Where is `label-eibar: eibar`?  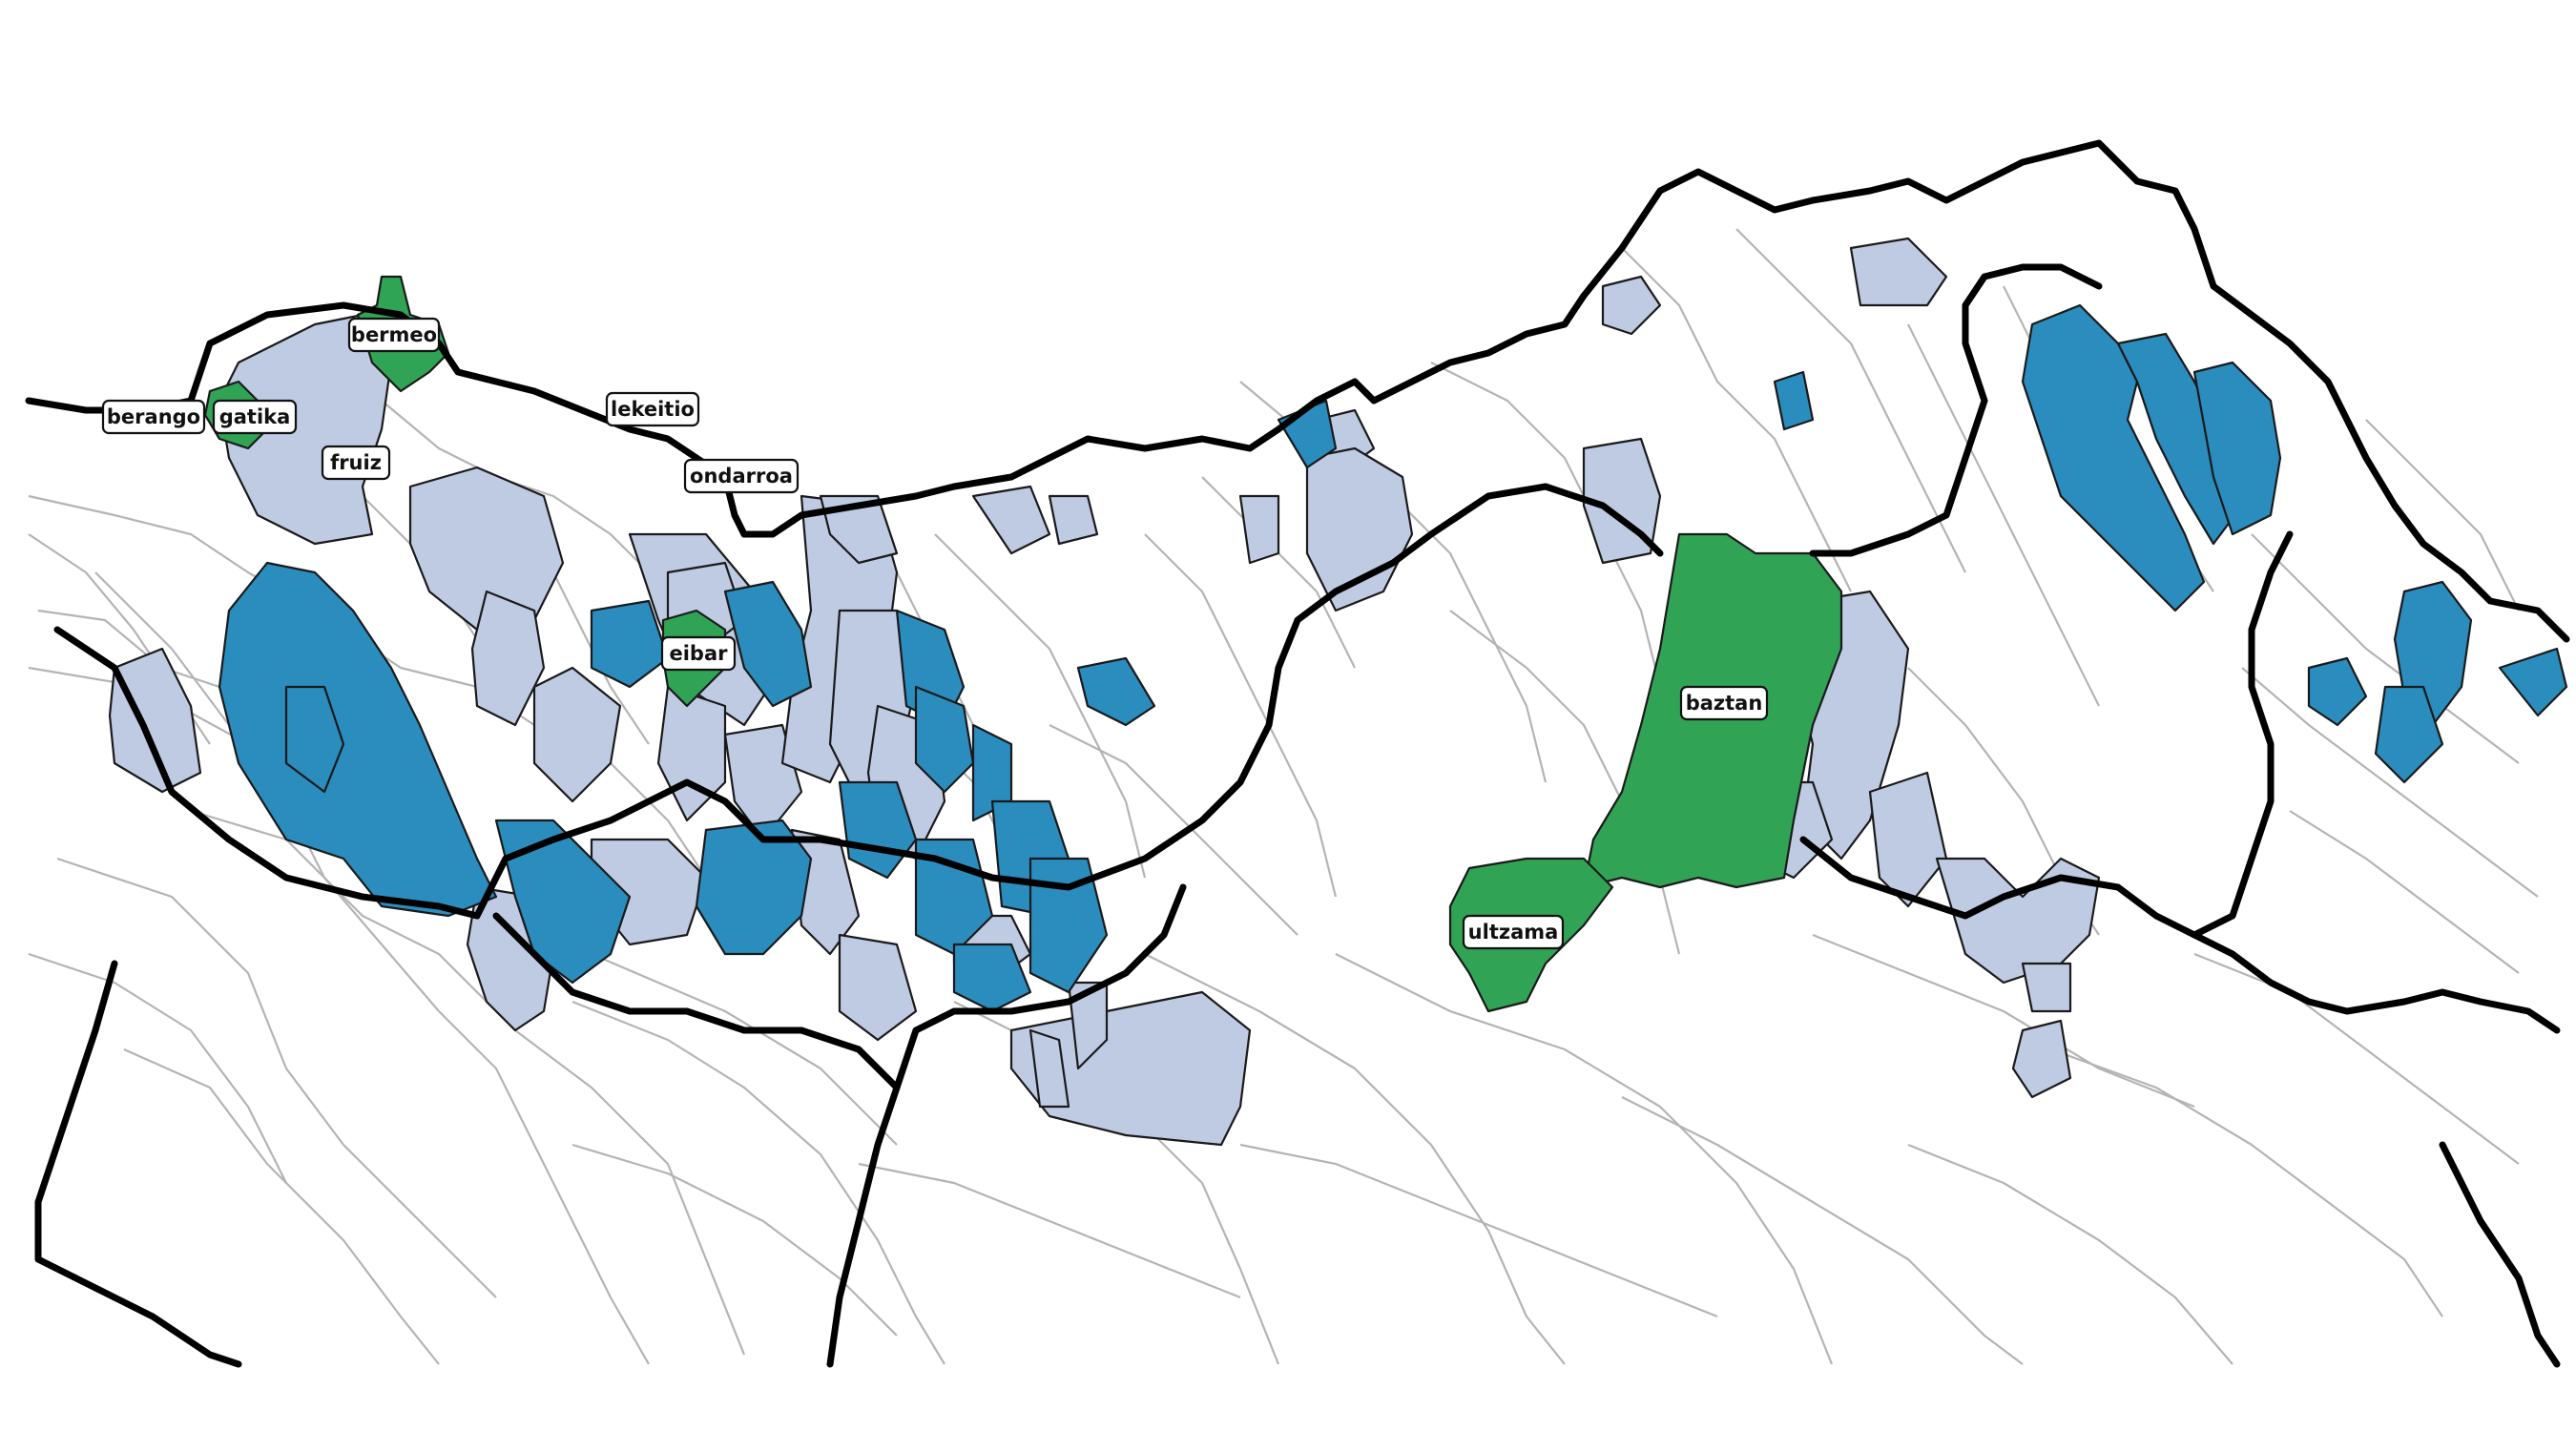 label-eibar: eibar is located at coordinates (698, 654).